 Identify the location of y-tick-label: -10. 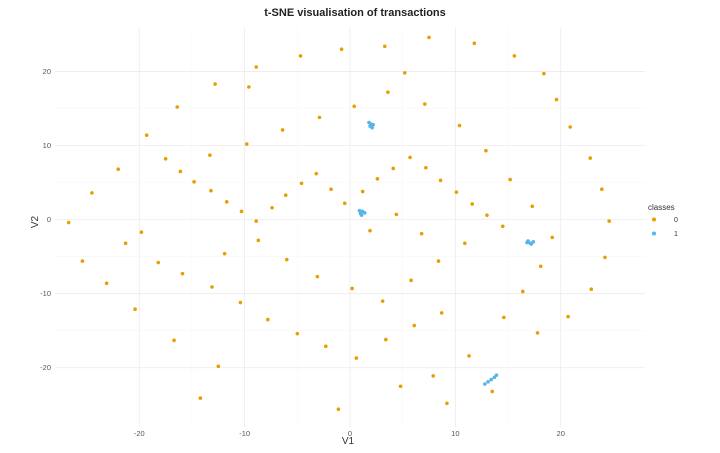
(45, 293).